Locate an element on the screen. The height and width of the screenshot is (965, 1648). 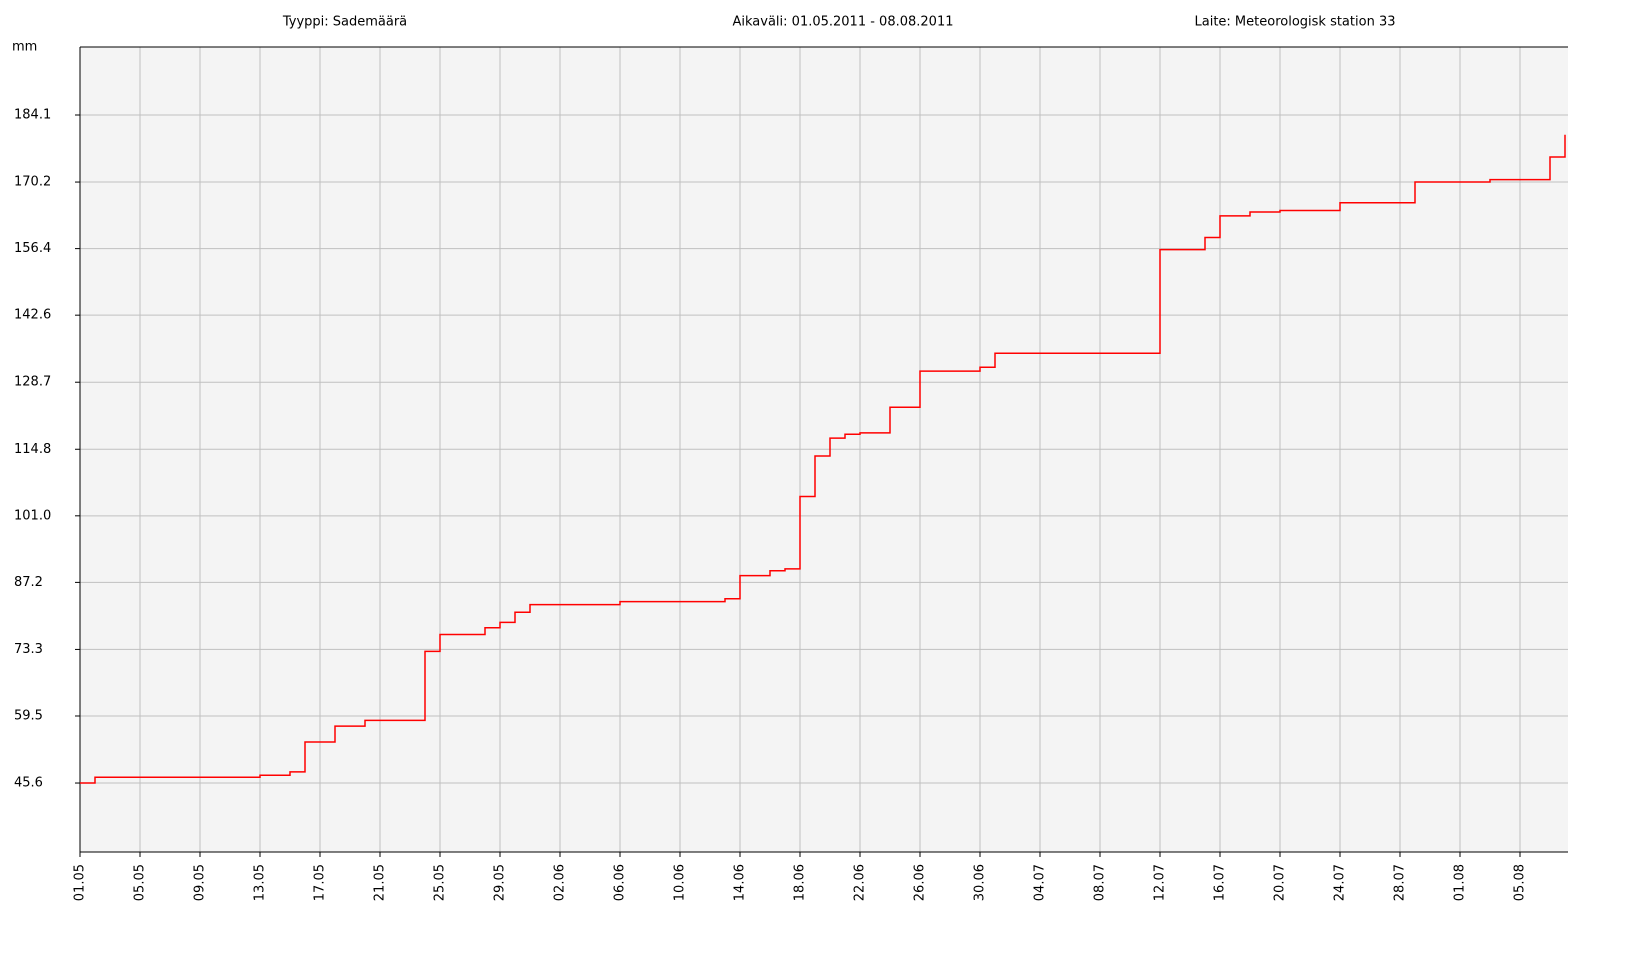
x-tick-label: 20.07 is located at coordinates (1280, 882).